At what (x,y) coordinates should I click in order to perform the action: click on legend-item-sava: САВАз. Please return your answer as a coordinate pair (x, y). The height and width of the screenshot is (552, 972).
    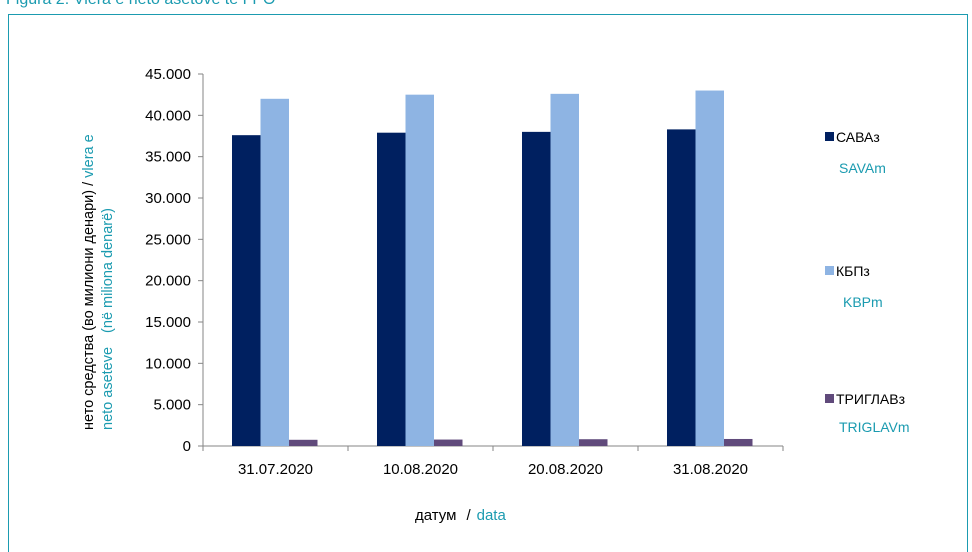
    Looking at the image, I should click on (852, 137).